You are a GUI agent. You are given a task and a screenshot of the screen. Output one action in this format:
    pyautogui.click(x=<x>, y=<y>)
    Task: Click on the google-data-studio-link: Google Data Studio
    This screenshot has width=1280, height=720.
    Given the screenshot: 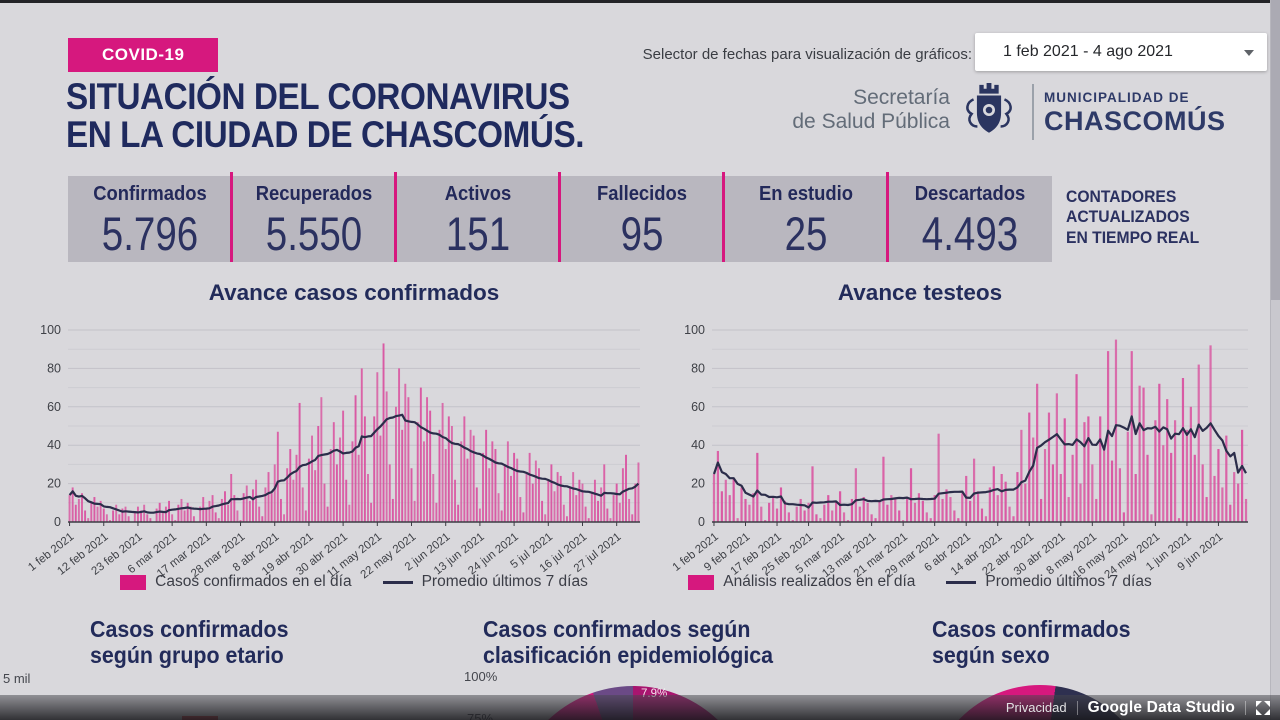 What is the action you would take?
    pyautogui.click(x=1161, y=707)
    